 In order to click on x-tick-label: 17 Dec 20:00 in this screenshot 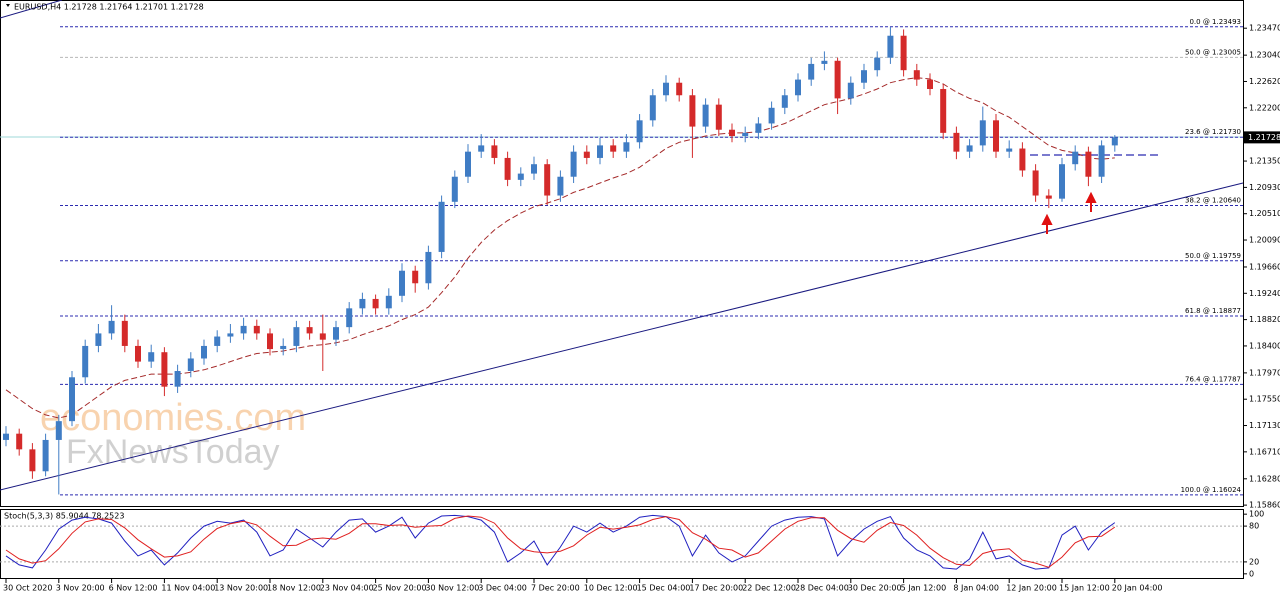, I will do `click(716, 588)`.